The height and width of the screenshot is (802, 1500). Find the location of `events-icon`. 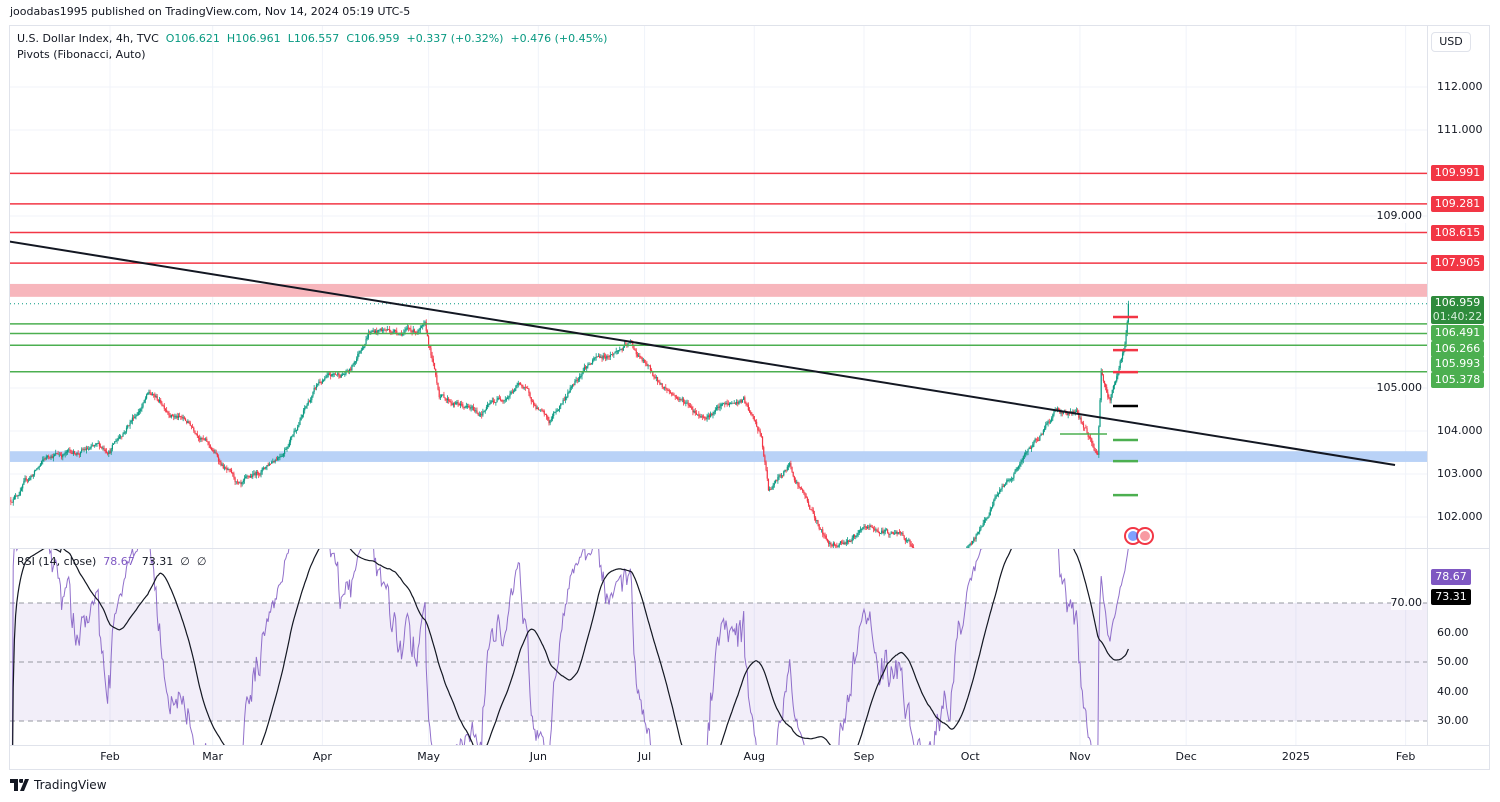

events-icon is located at coordinates (1139, 536).